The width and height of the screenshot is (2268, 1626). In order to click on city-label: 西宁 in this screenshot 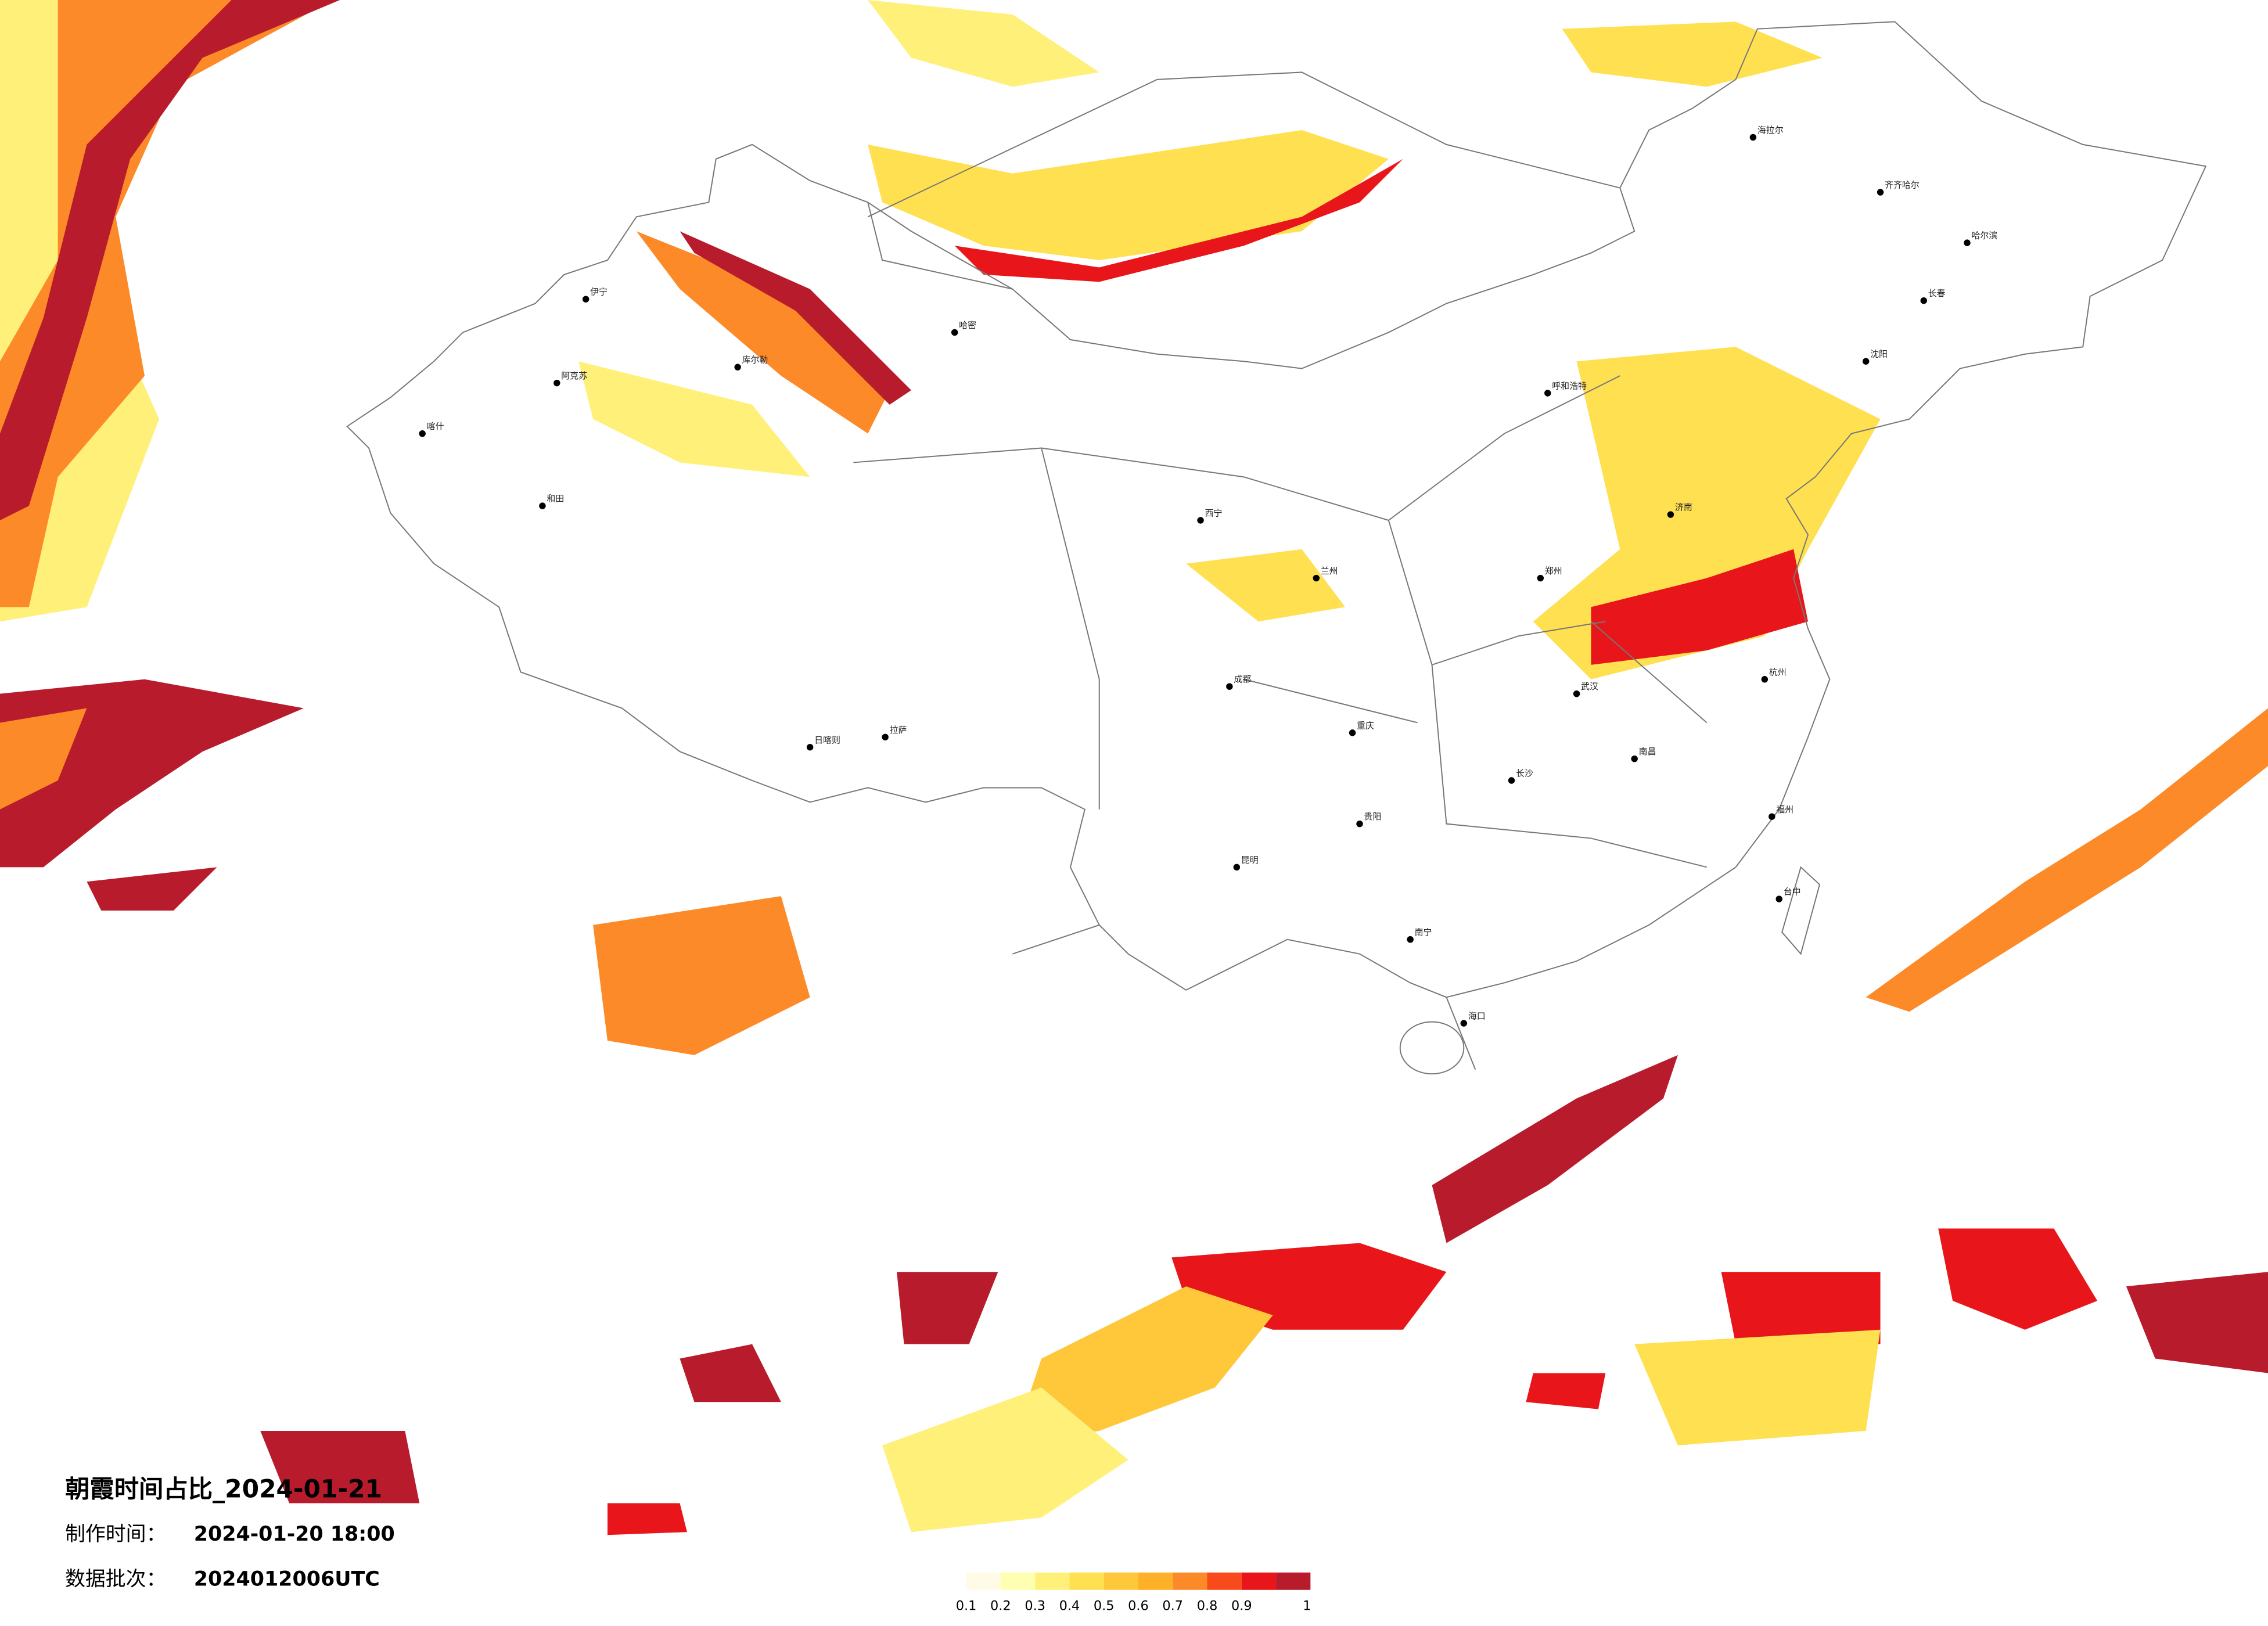, I will do `click(1214, 513)`.